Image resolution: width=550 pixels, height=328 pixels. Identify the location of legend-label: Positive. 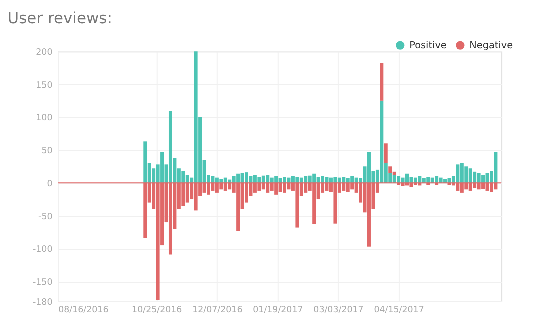
(428, 46).